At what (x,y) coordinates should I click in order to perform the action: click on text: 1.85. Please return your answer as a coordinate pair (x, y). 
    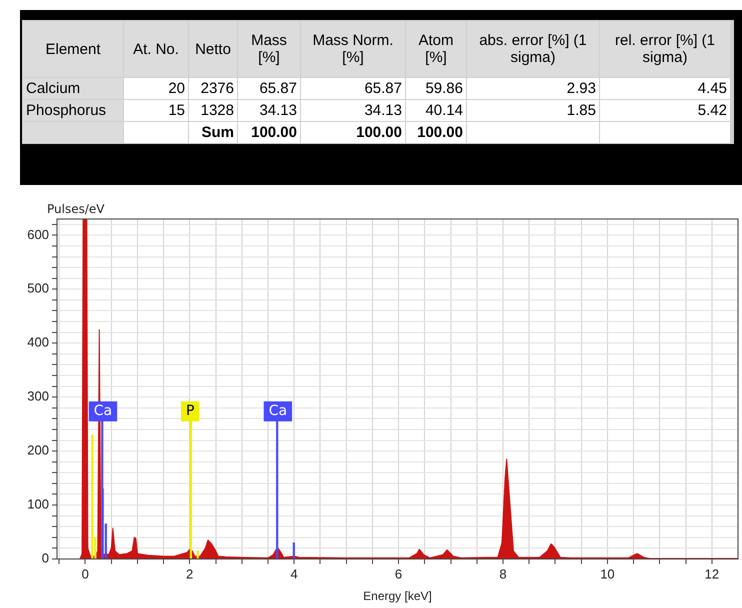
    Looking at the image, I should click on (533, 110).